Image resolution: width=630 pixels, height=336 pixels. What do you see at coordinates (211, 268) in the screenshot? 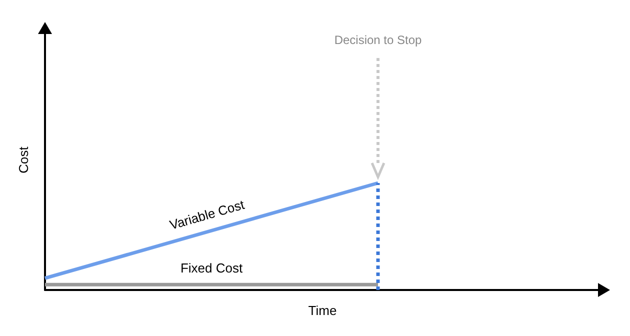
I see `series-label: Fixed Cost` at bounding box center [211, 268].